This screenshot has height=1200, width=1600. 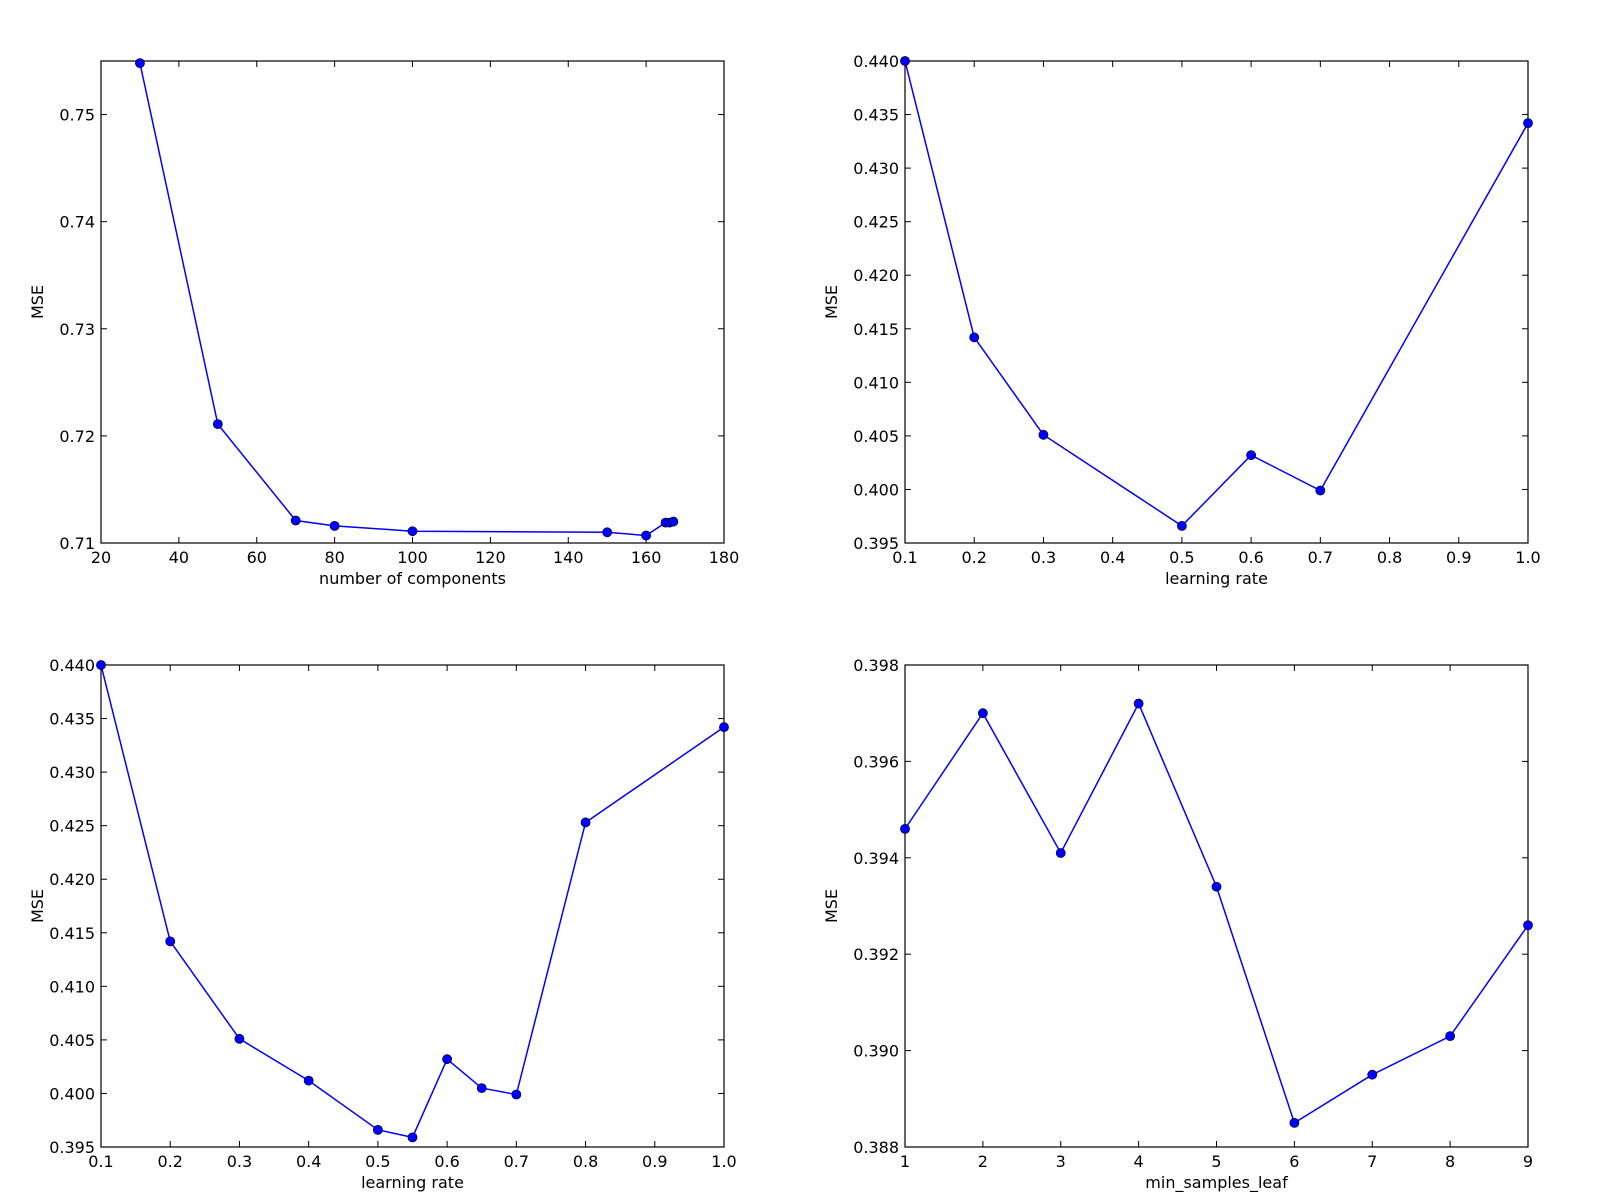 I want to click on x-tick-label: 2, so click(x=983, y=1161).